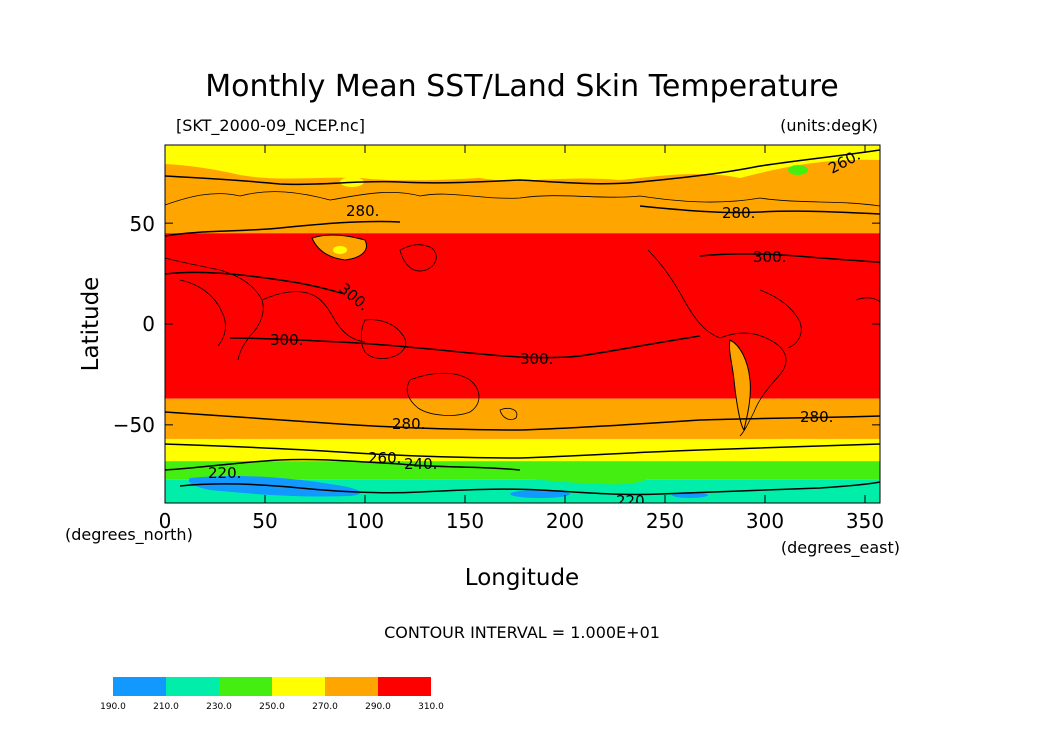  What do you see at coordinates (91, 324) in the screenshot?
I see `y-axis-title: Latitude` at bounding box center [91, 324].